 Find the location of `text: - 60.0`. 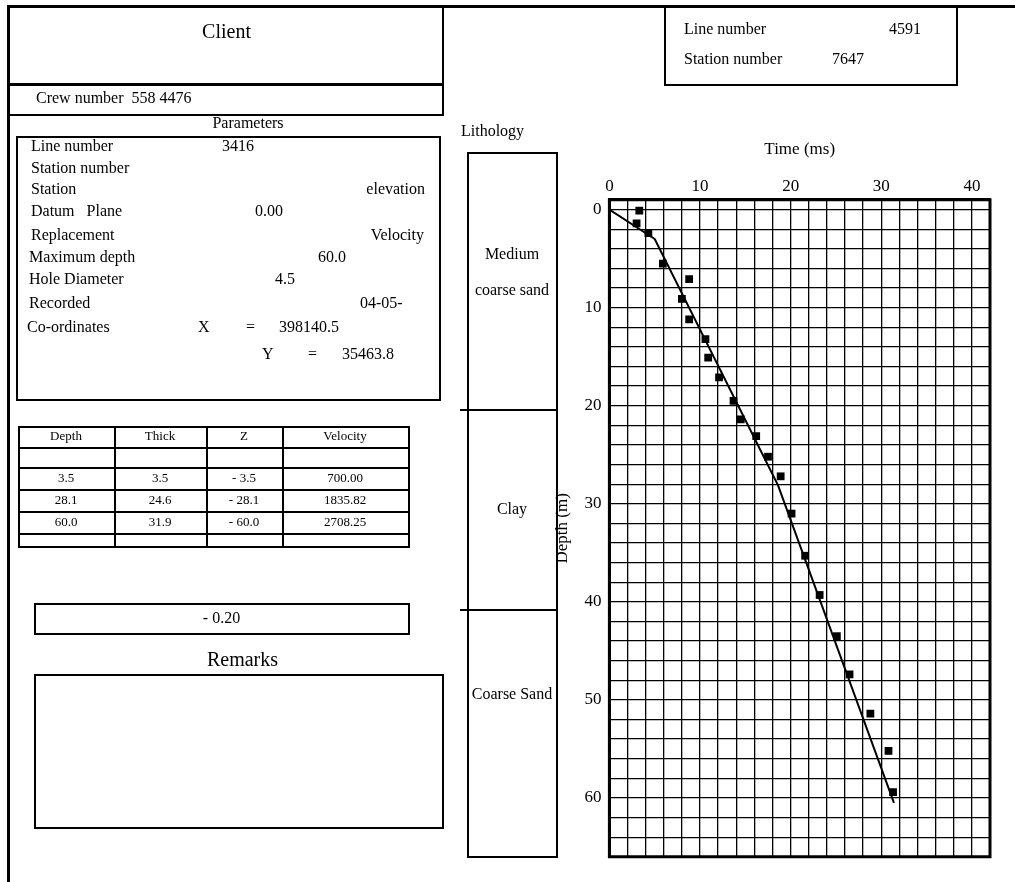

text: - 60.0 is located at coordinates (244, 521).